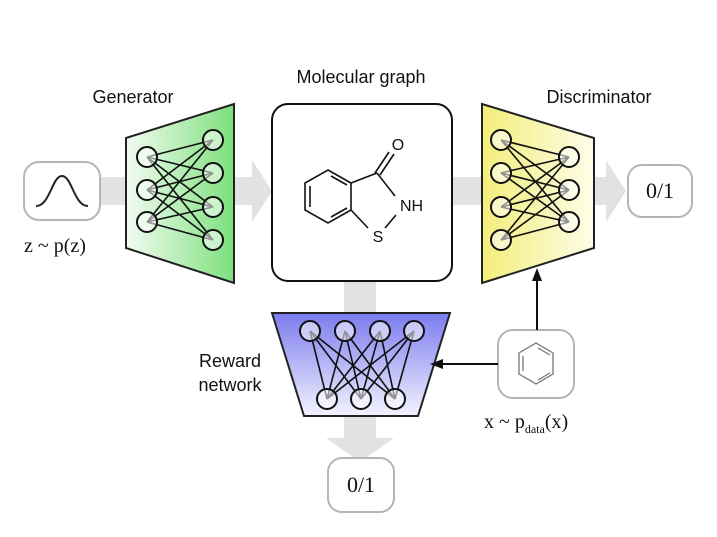 The image size is (717, 537). I want to click on gaussian-curve-icon, so click(62, 190).